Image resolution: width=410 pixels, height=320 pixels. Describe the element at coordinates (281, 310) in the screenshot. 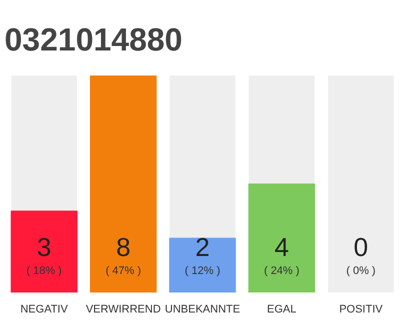

I see `x-tick-label: EGAL` at that location.